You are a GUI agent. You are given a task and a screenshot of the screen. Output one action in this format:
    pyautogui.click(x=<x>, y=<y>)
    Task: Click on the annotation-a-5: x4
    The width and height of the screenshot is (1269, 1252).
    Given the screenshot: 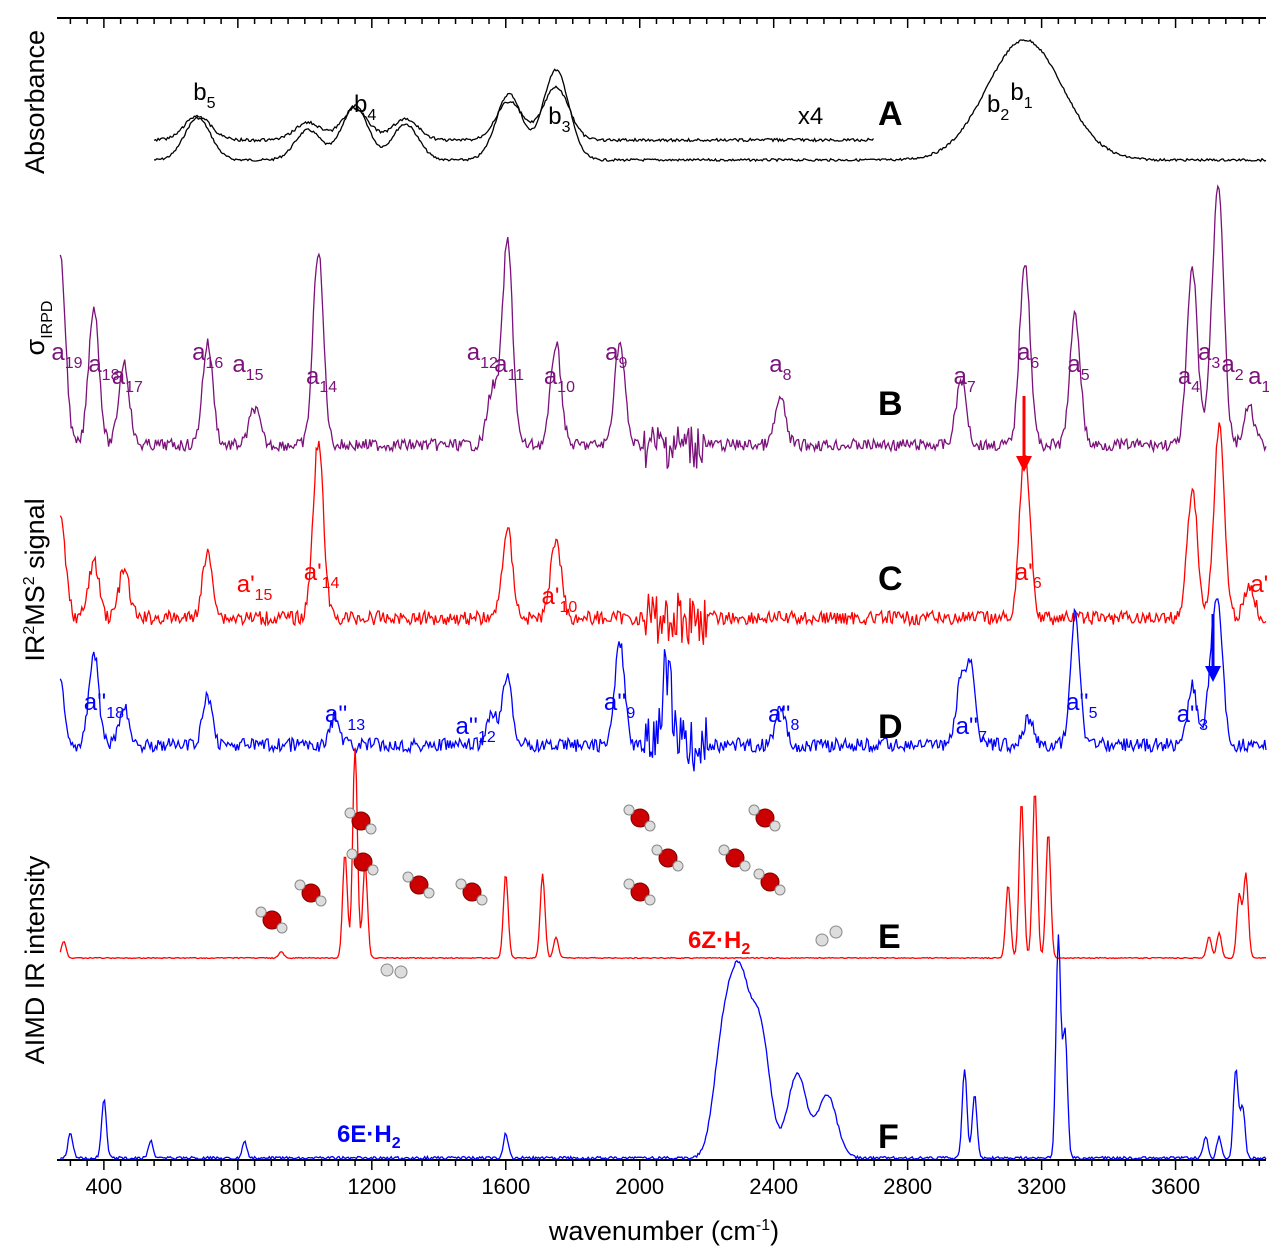 What is the action you would take?
    pyautogui.click(x=810, y=116)
    